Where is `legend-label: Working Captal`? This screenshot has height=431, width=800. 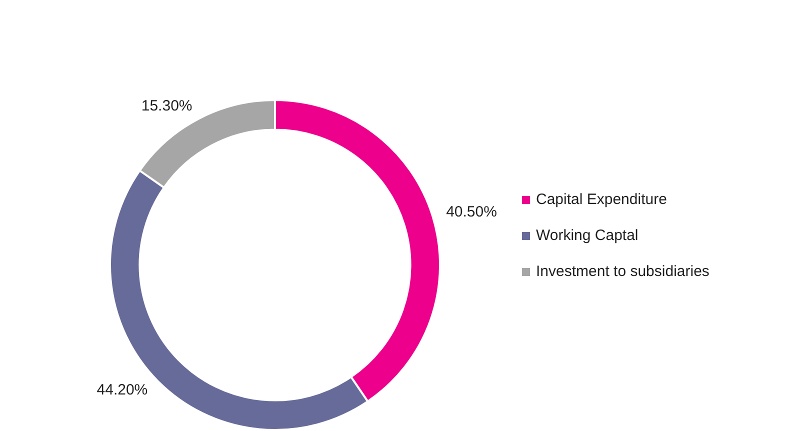 legend-label: Working Captal is located at coordinates (587, 235).